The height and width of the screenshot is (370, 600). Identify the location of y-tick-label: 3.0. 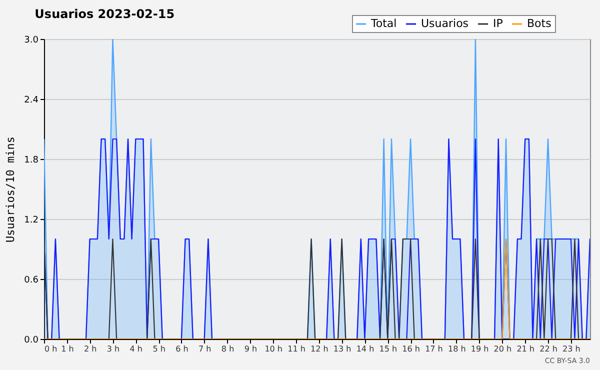
(31, 41).